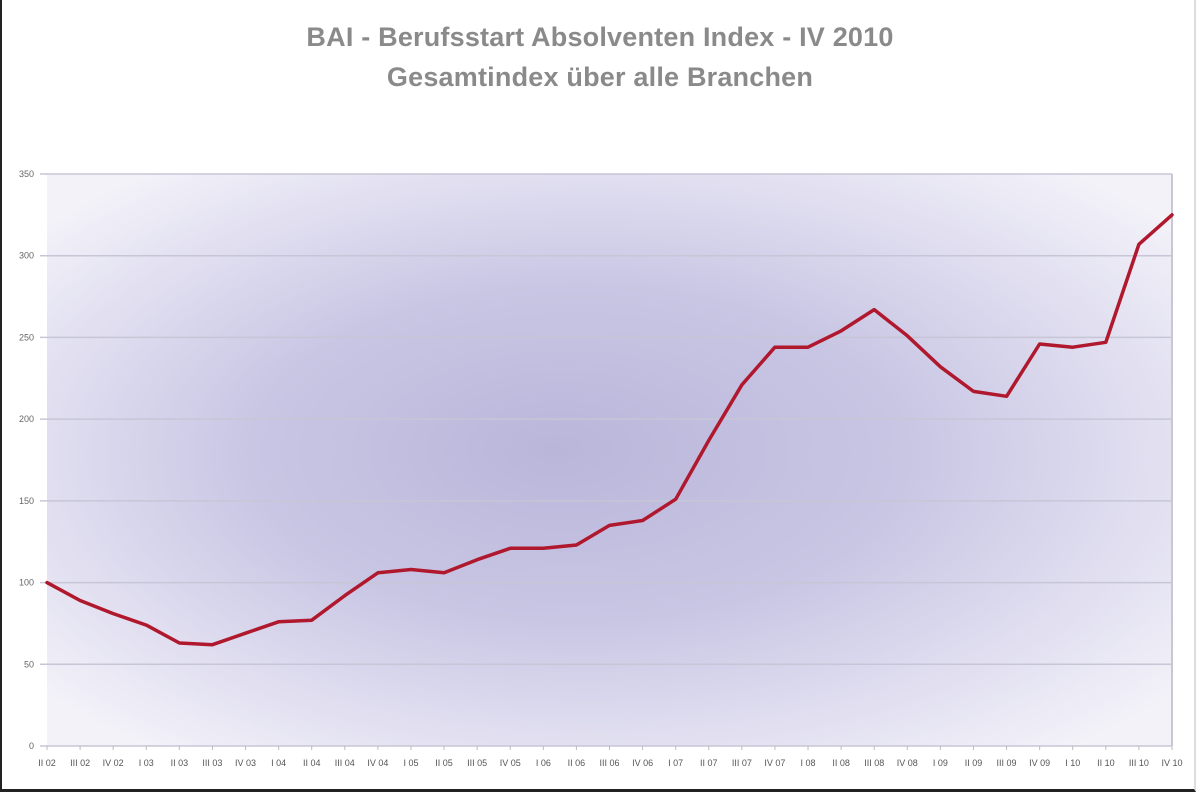  Describe the element at coordinates (1039, 763) in the screenshot. I see `x-tick-label: IV 09` at that location.